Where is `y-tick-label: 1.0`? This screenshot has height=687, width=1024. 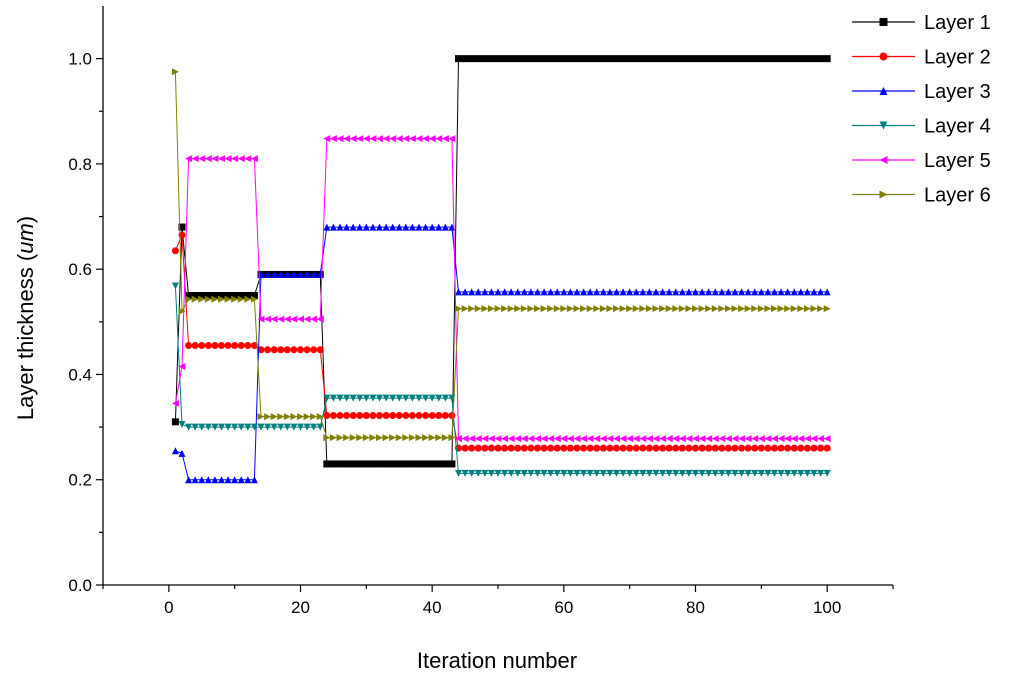
y-tick-label: 1.0 is located at coordinates (80, 59).